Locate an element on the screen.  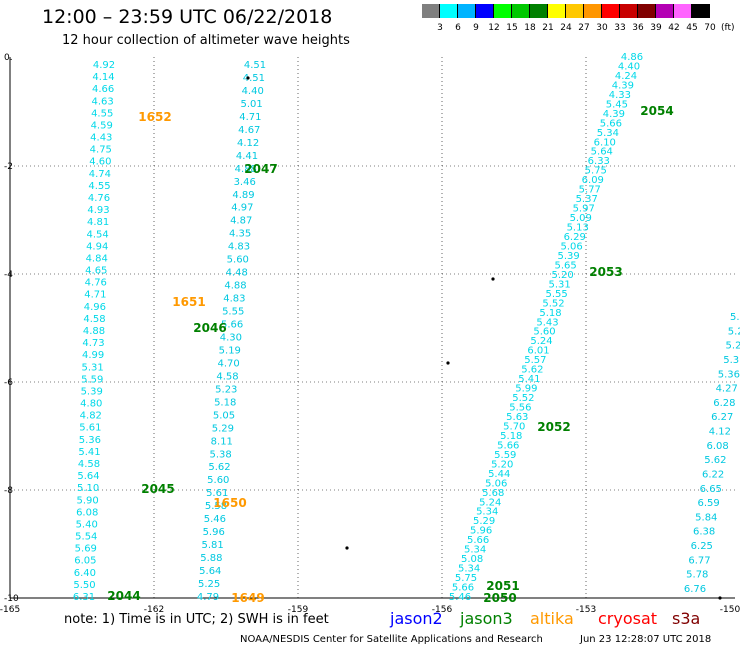
map-title: 12:00 – 23:59 UTC 06/22/2018 is located at coordinates (187, 17).